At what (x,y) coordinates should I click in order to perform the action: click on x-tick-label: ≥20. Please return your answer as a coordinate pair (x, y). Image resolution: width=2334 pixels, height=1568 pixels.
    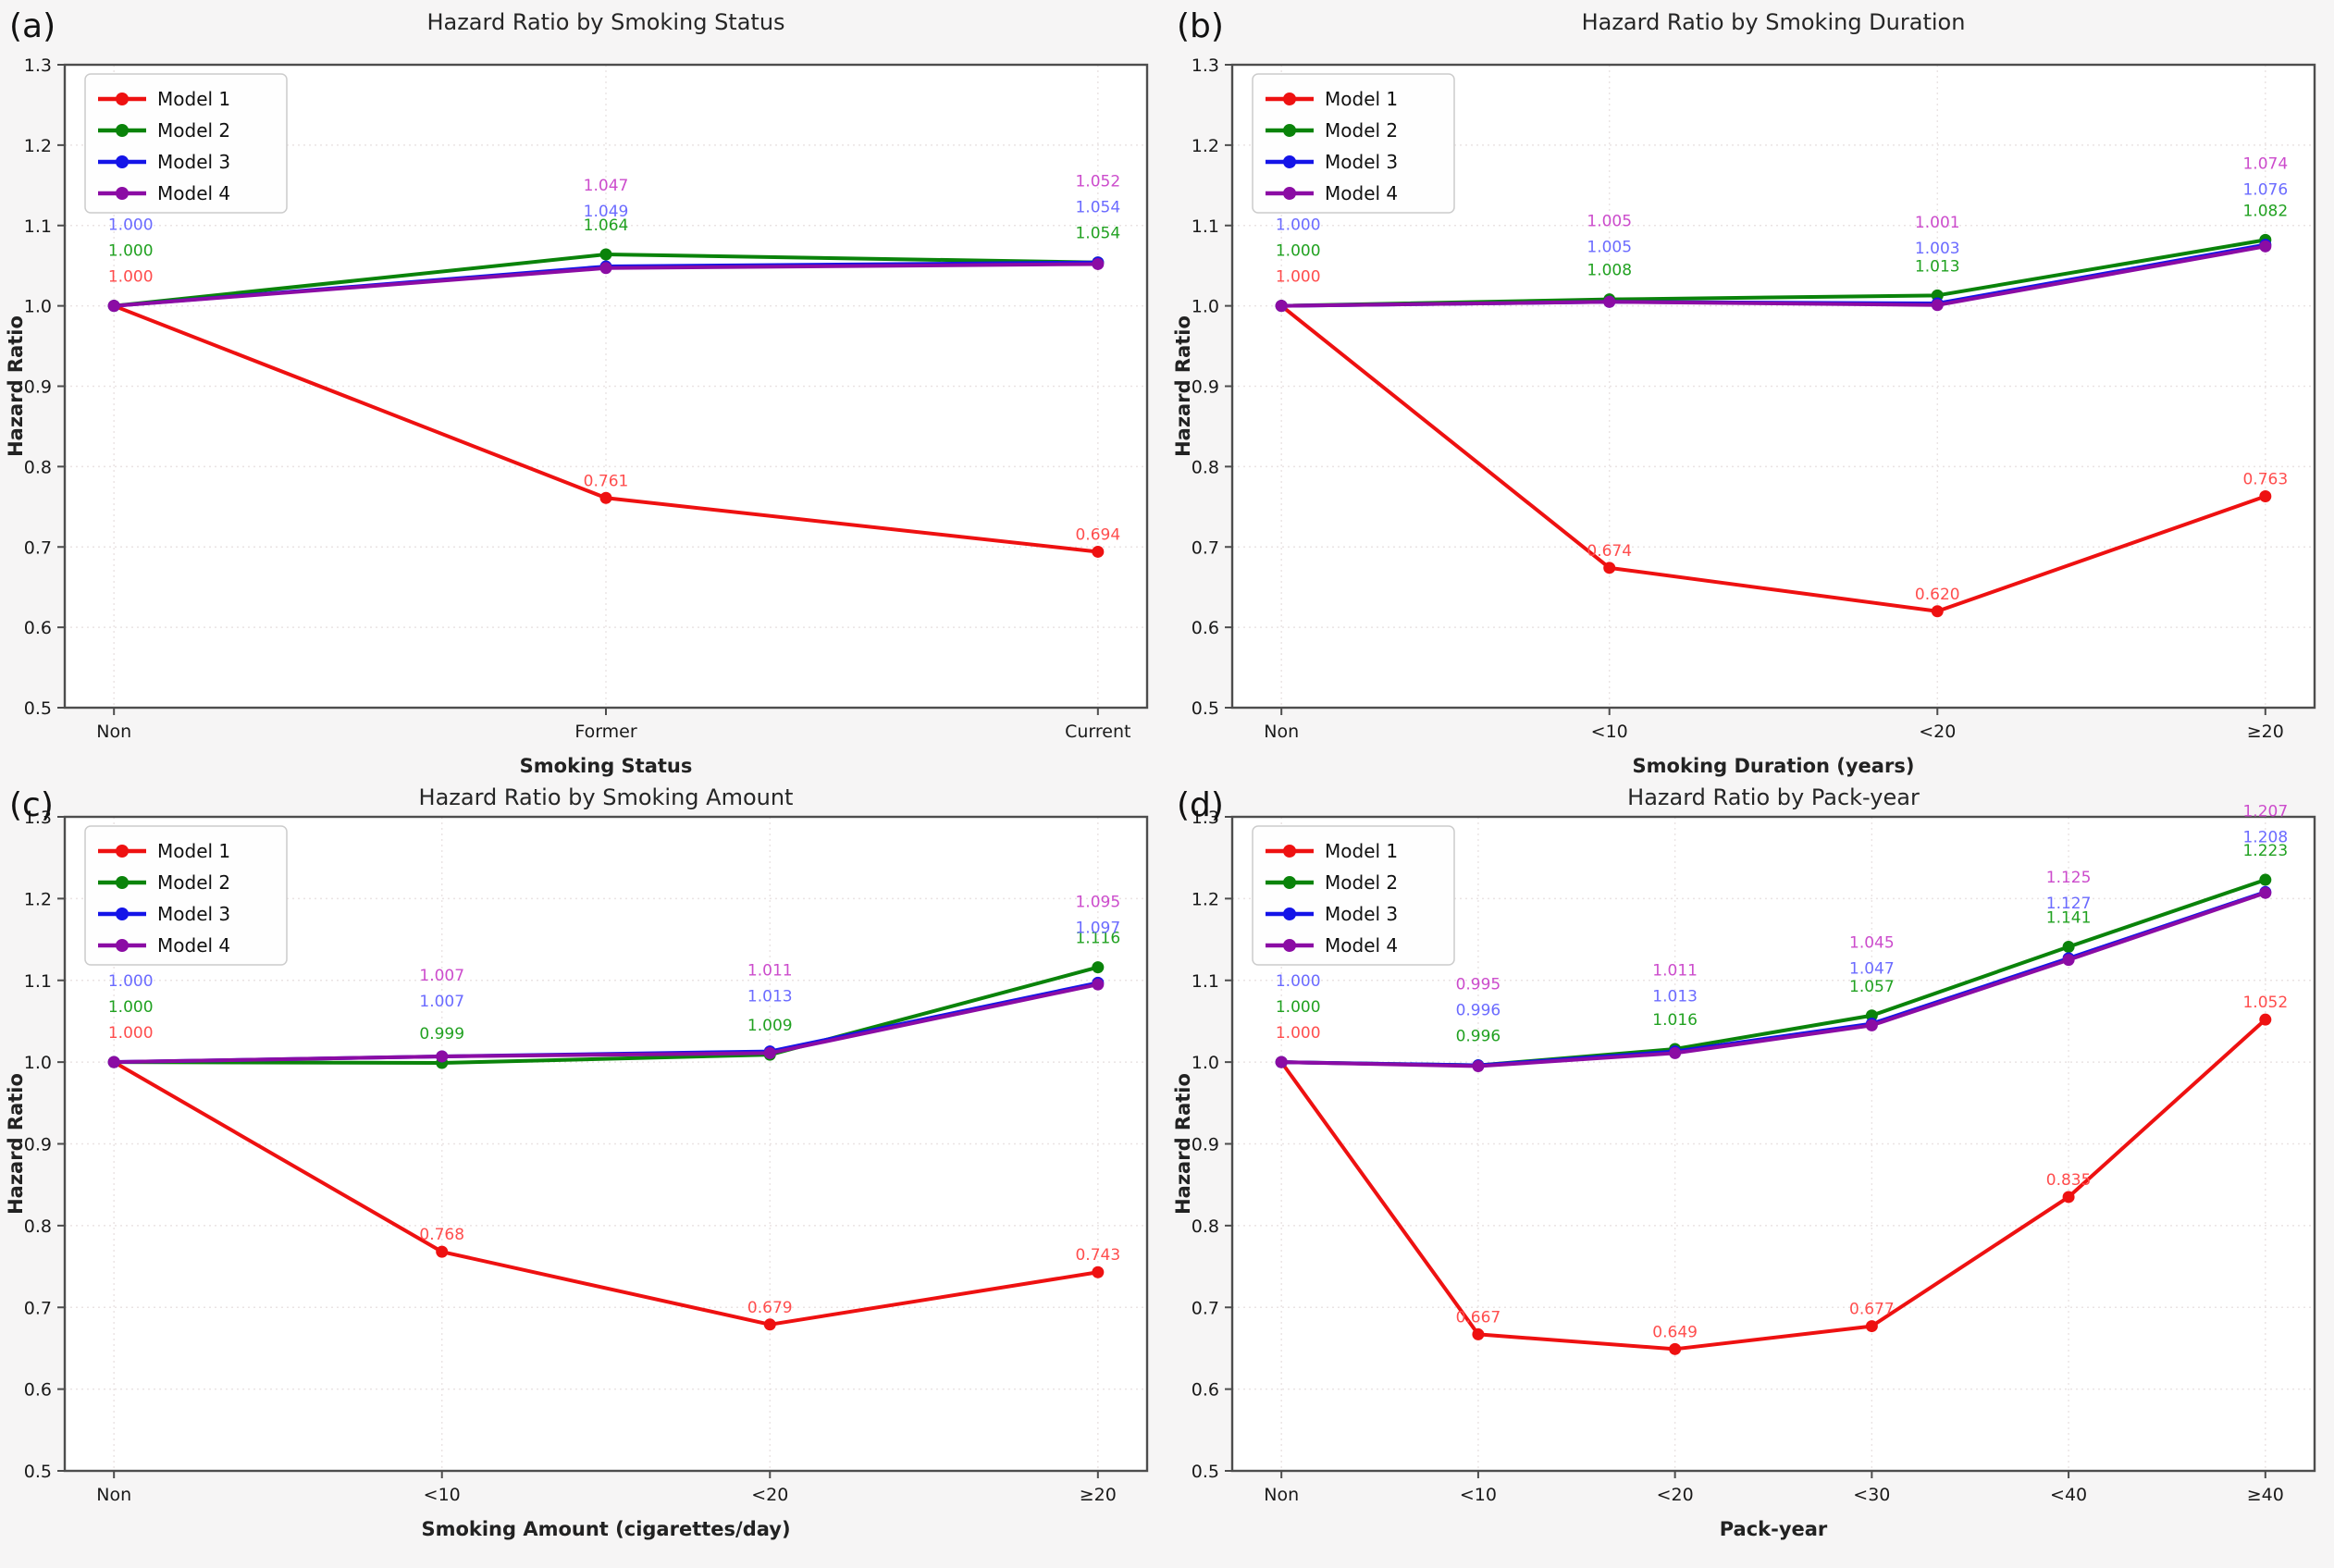
    Looking at the image, I should click on (2265, 732).